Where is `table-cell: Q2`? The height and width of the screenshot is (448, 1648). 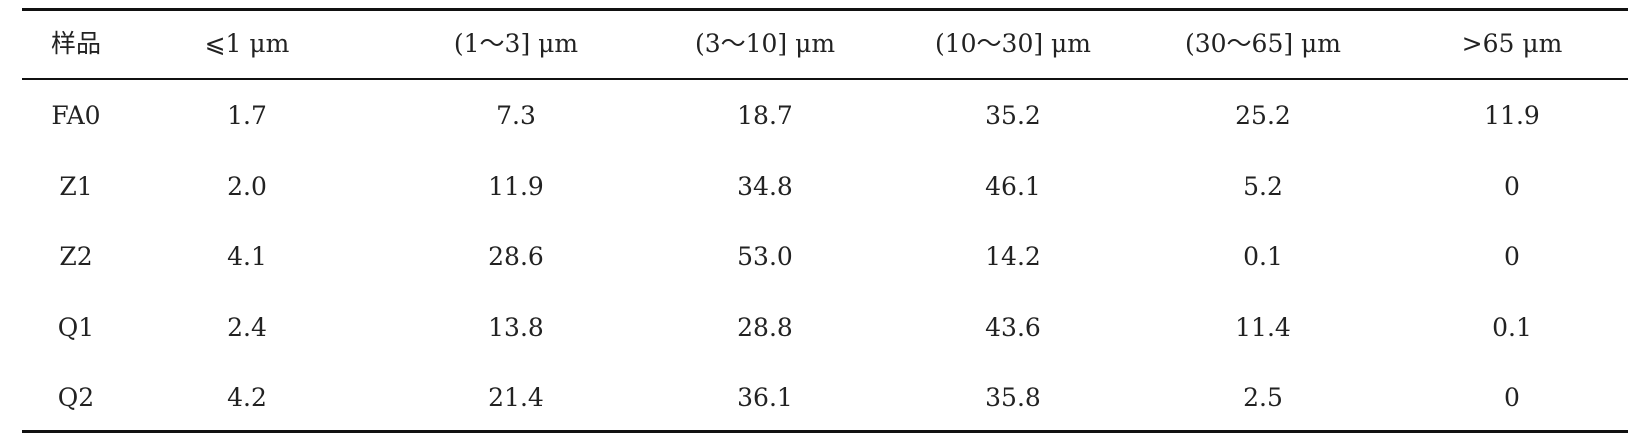 table-cell: Q2 is located at coordinates (76, 397).